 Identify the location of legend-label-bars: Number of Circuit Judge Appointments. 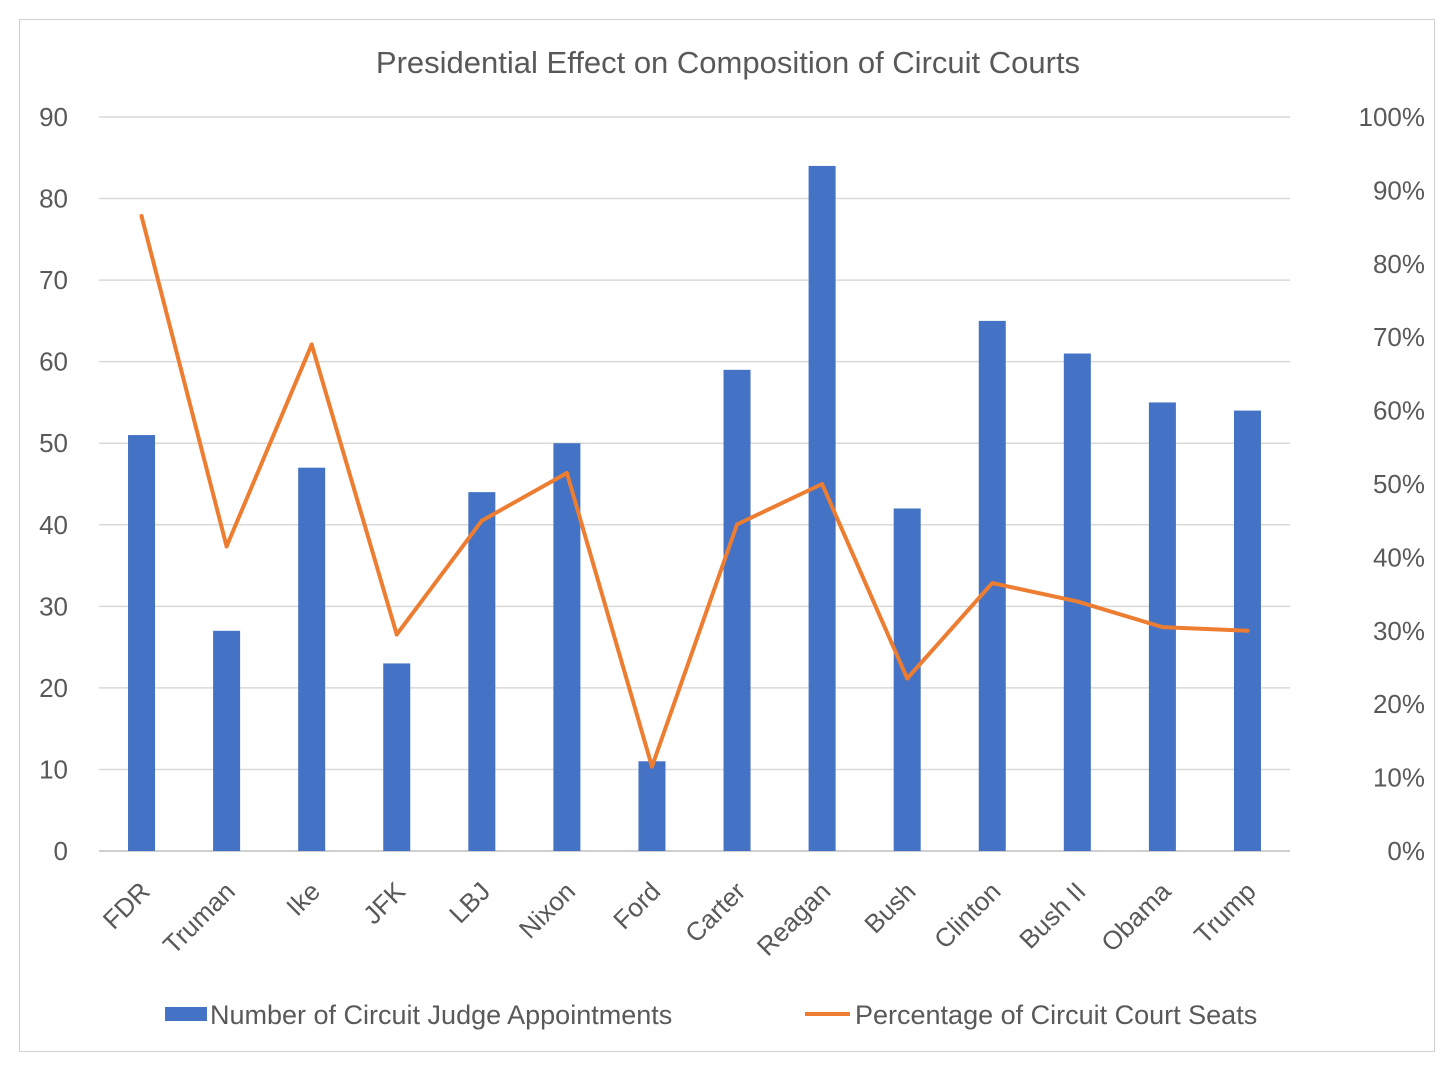
(441, 1015).